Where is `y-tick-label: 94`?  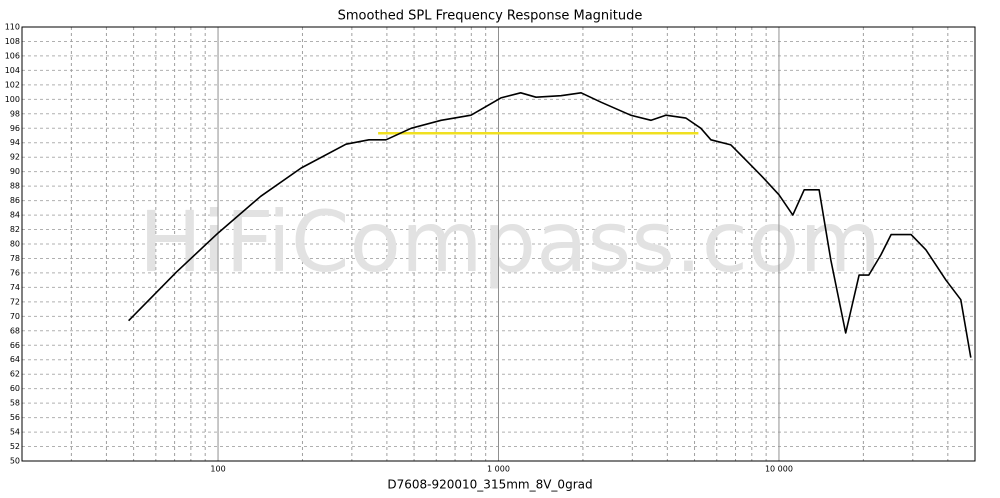
y-tick-label: 94 is located at coordinates (15, 142).